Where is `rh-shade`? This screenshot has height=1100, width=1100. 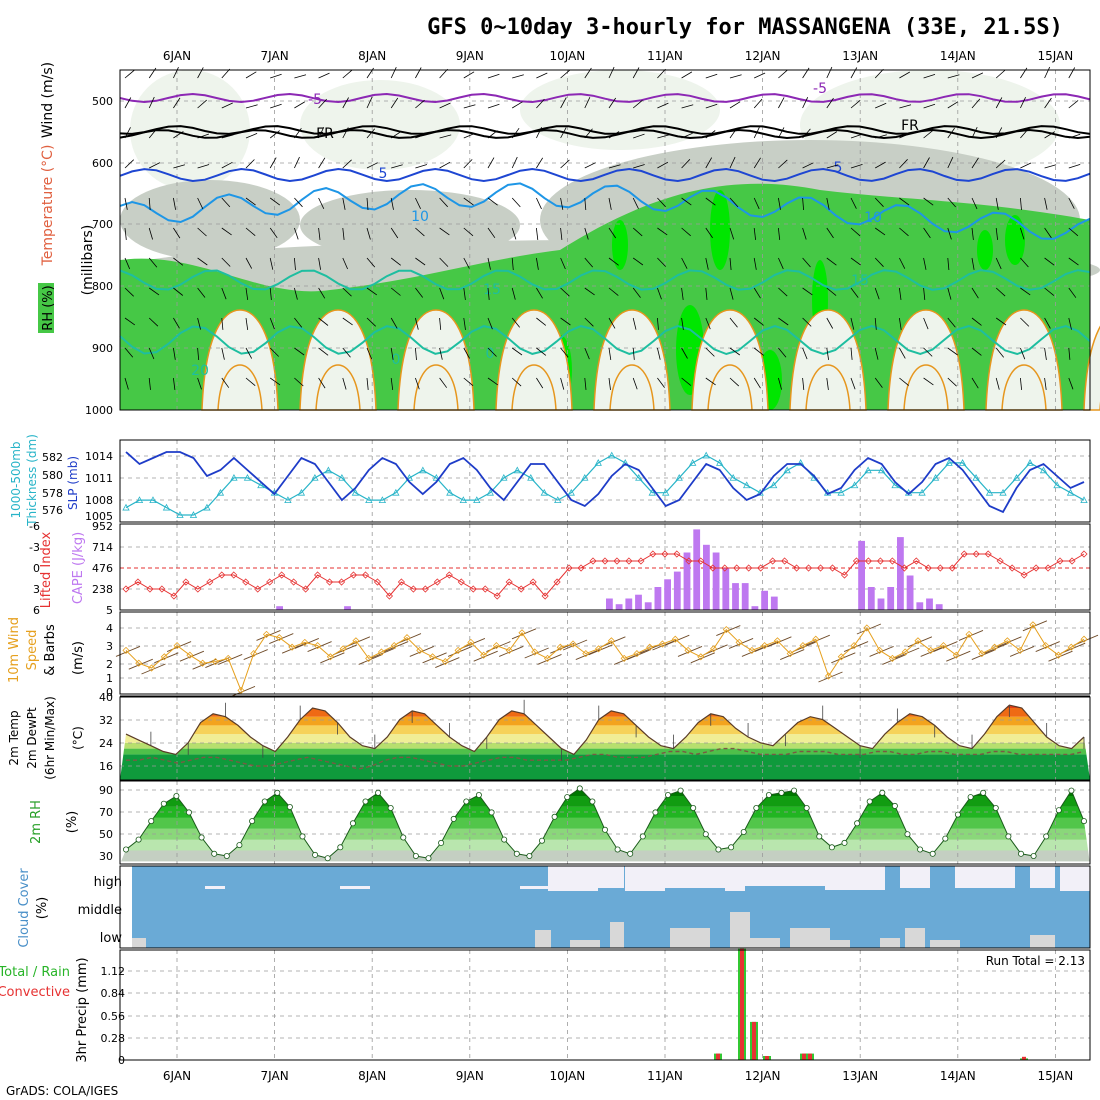
rh-shade is located at coordinates (210, 220).